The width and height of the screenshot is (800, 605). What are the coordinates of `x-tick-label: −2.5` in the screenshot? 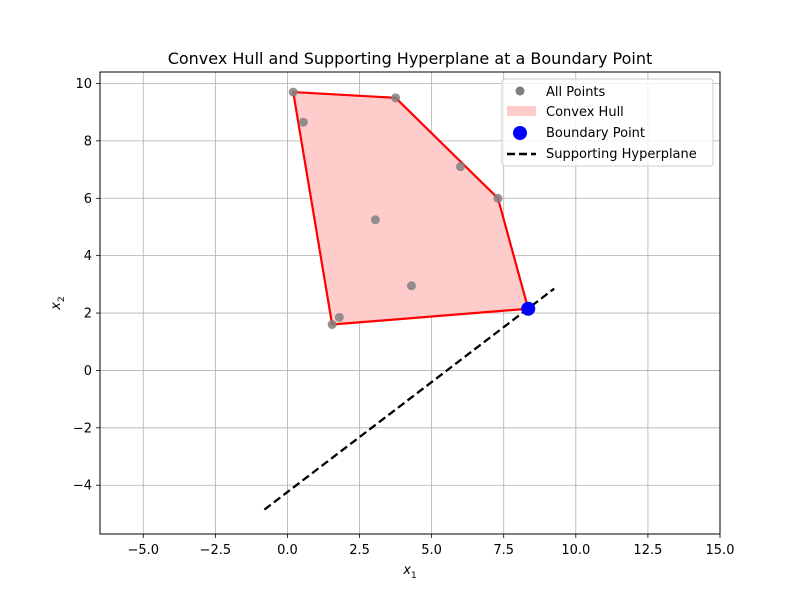 It's located at (216, 550).